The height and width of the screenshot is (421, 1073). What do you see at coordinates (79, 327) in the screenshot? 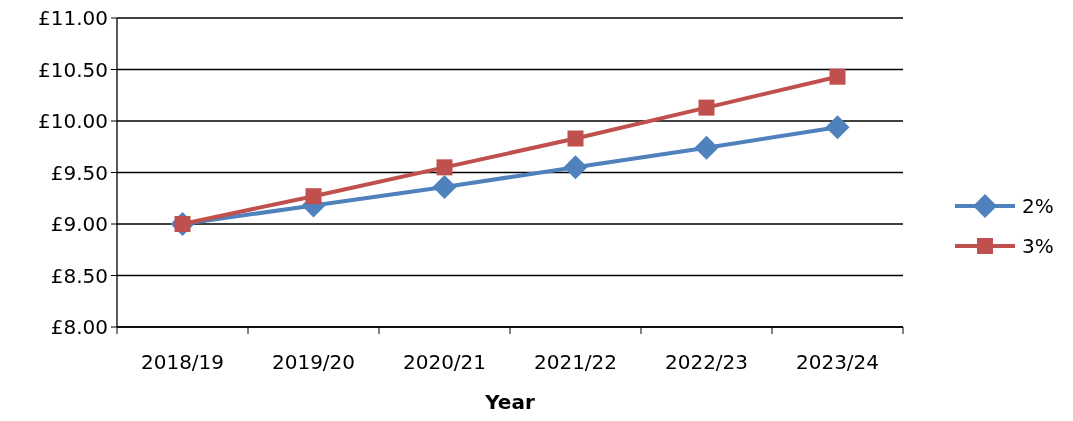
I see `y-tick-label: £8.00` at bounding box center [79, 327].